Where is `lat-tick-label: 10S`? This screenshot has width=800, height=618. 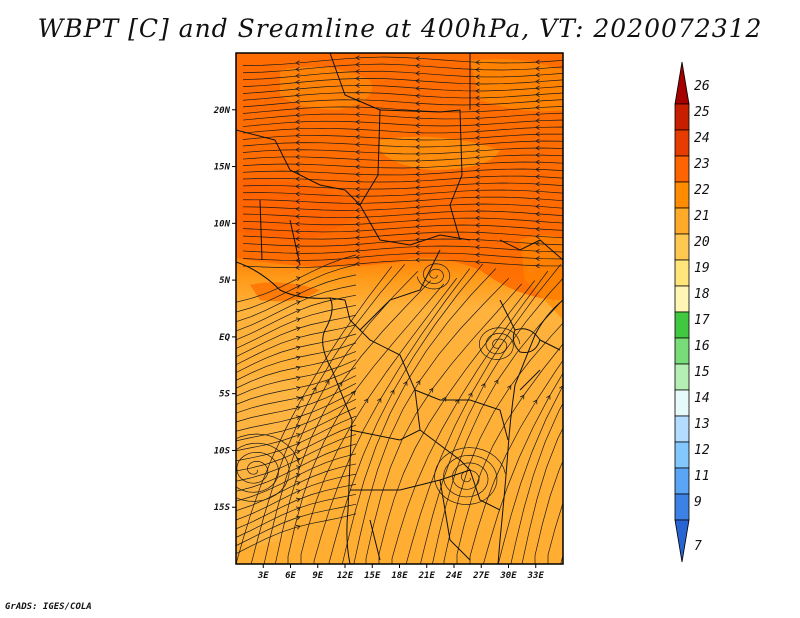
lat-tick-label: 10S is located at coordinates (222, 451).